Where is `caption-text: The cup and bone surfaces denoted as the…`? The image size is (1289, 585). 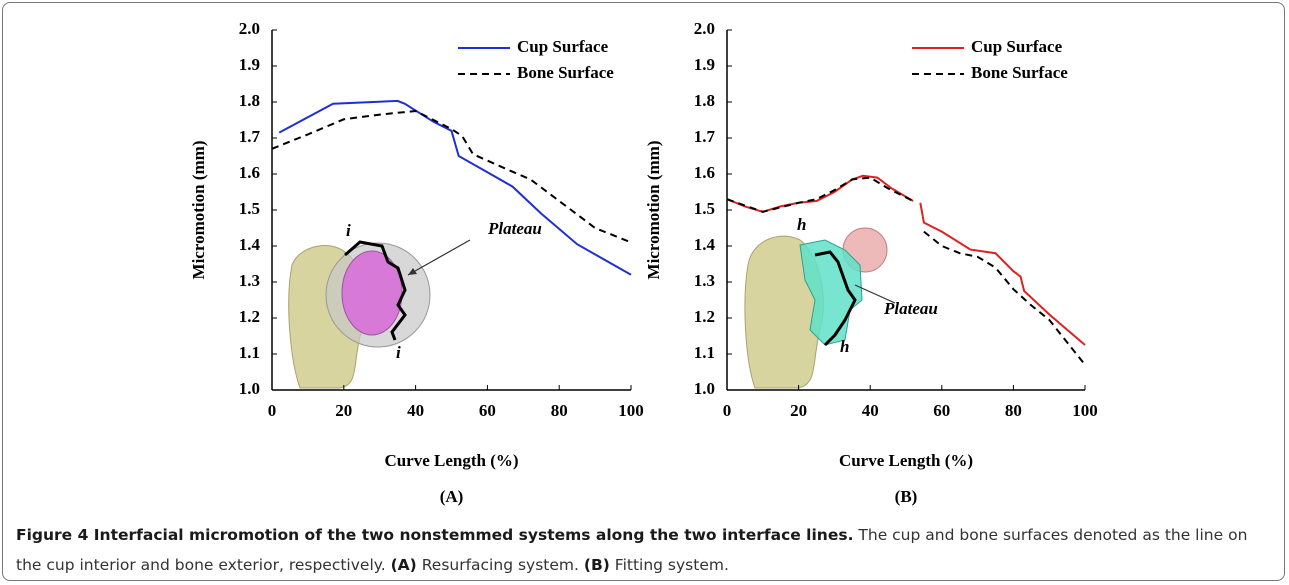
caption-text: The cup and bone surfaces denoted as the… is located at coordinates (632, 550).